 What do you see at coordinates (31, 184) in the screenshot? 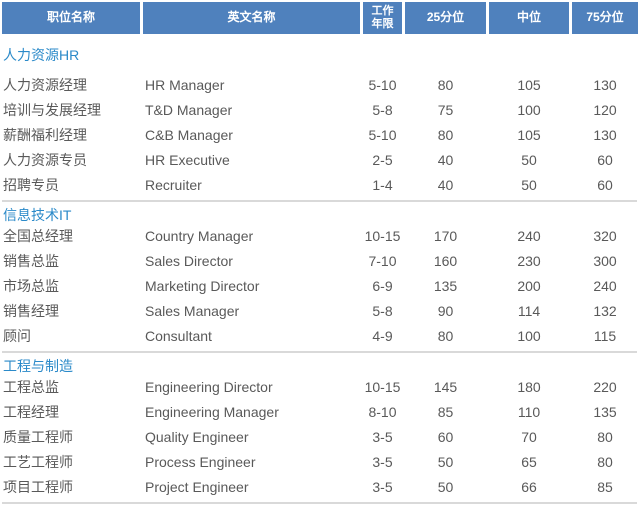
I see `cell-job-title-cn: 招聘专员` at bounding box center [31, 184].